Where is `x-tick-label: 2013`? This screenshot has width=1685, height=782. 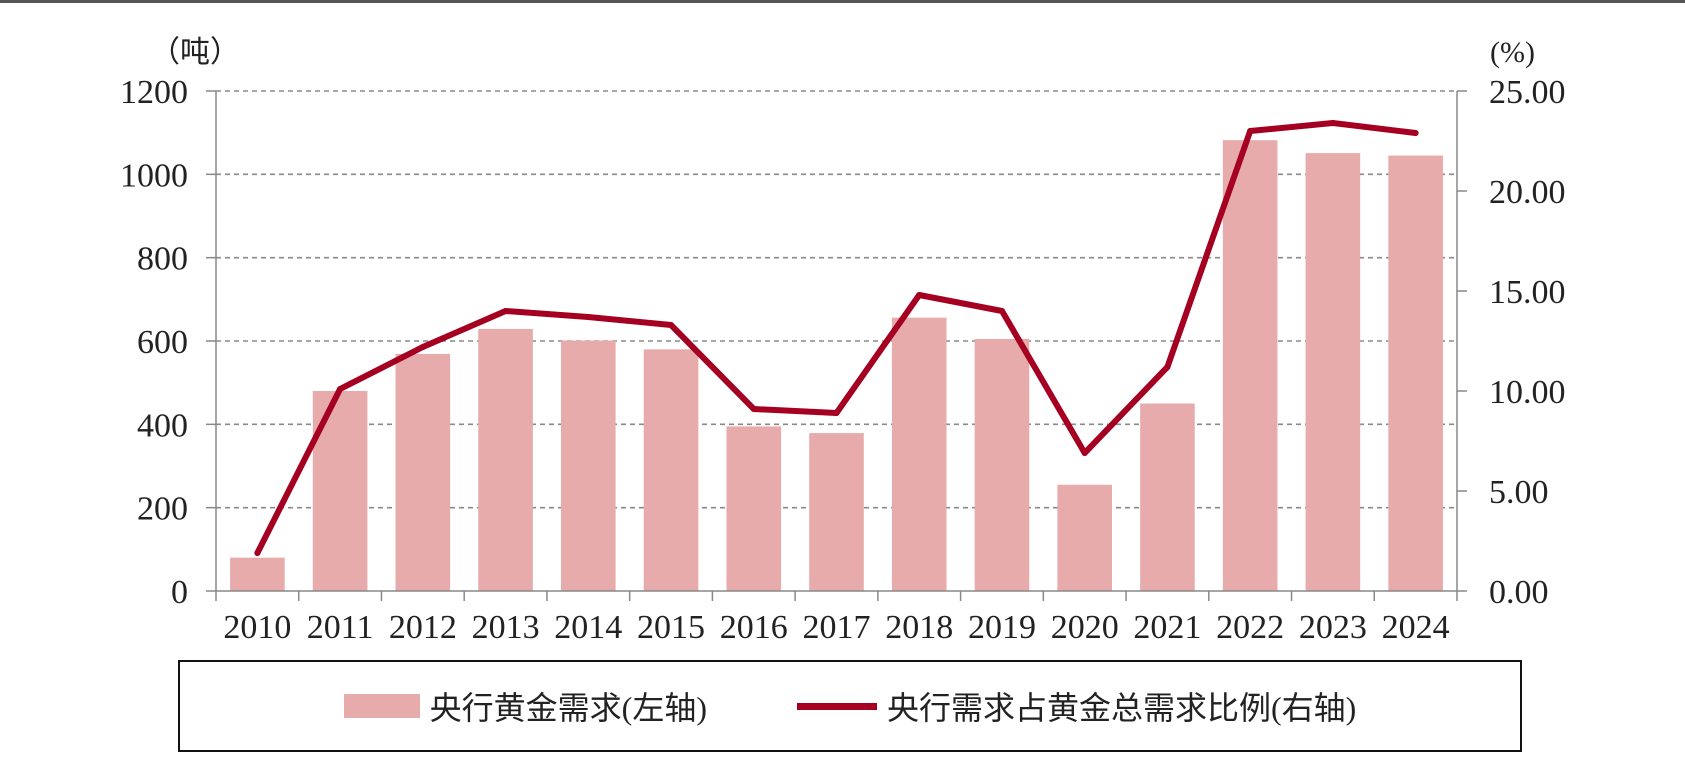 x-tick-label: 2013 is located at coordinates (506, 627).